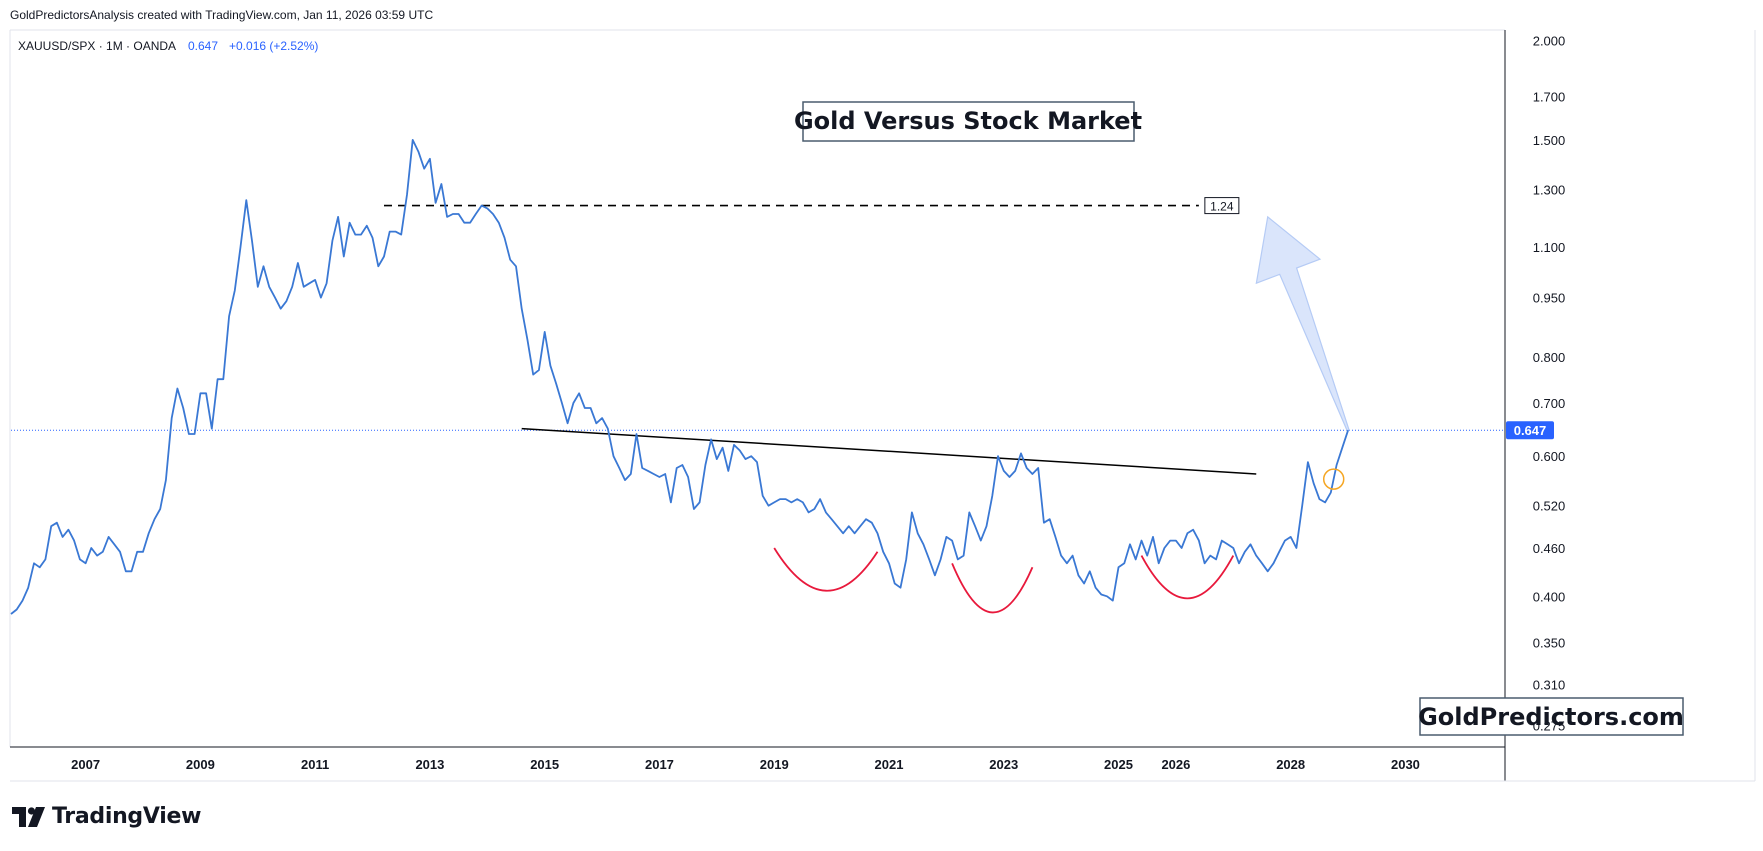 Image resolution: width=1763 pixels, height=851 pixels. What do you see at coordinates (1549, 247) in the screenshot?
I see `y-tick-label: 1.100` at bounding box center [1549, 247].